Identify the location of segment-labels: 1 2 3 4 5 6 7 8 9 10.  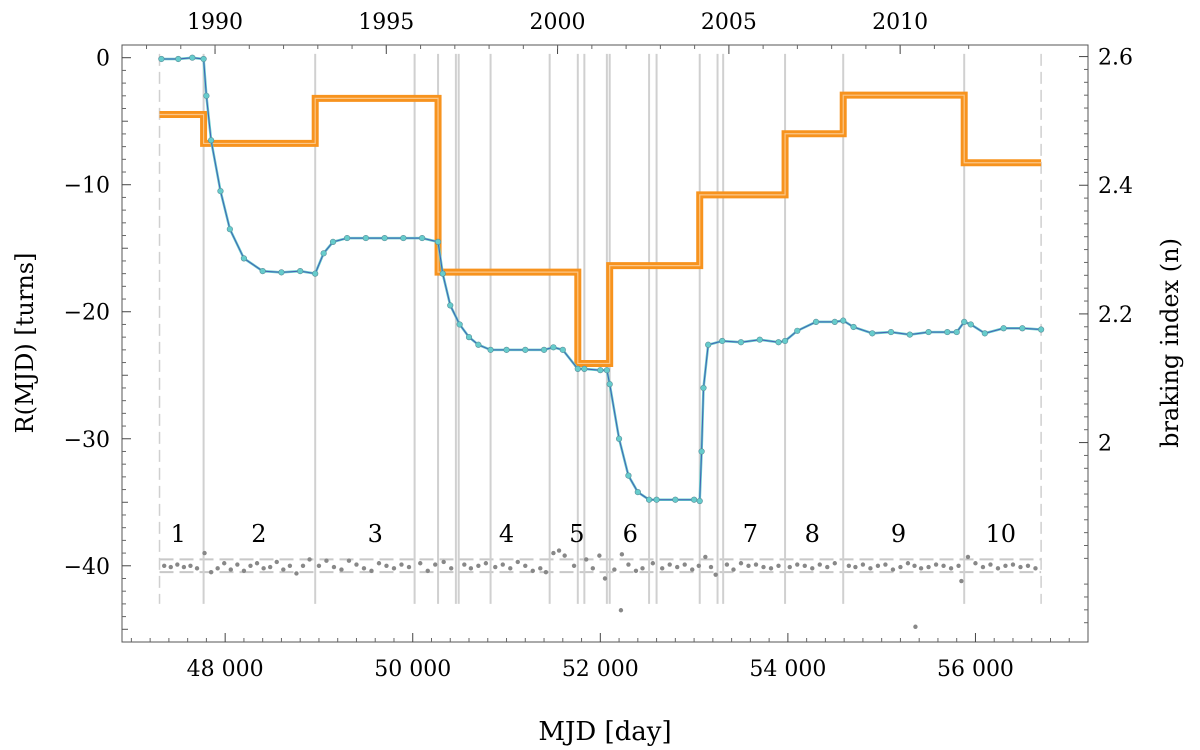
(593, 534).